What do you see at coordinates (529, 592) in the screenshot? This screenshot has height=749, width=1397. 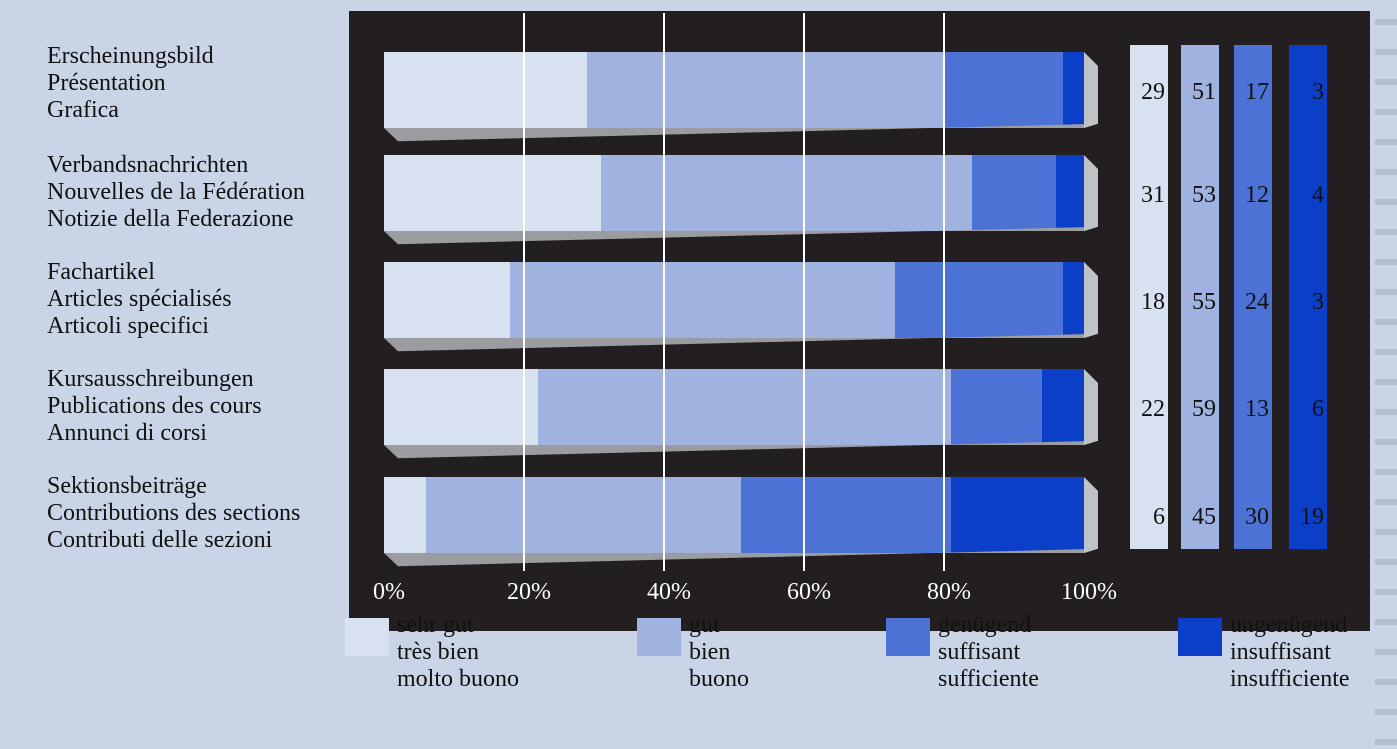 I see `xtick-label-2: 20%` at bounding box center [529, 592].